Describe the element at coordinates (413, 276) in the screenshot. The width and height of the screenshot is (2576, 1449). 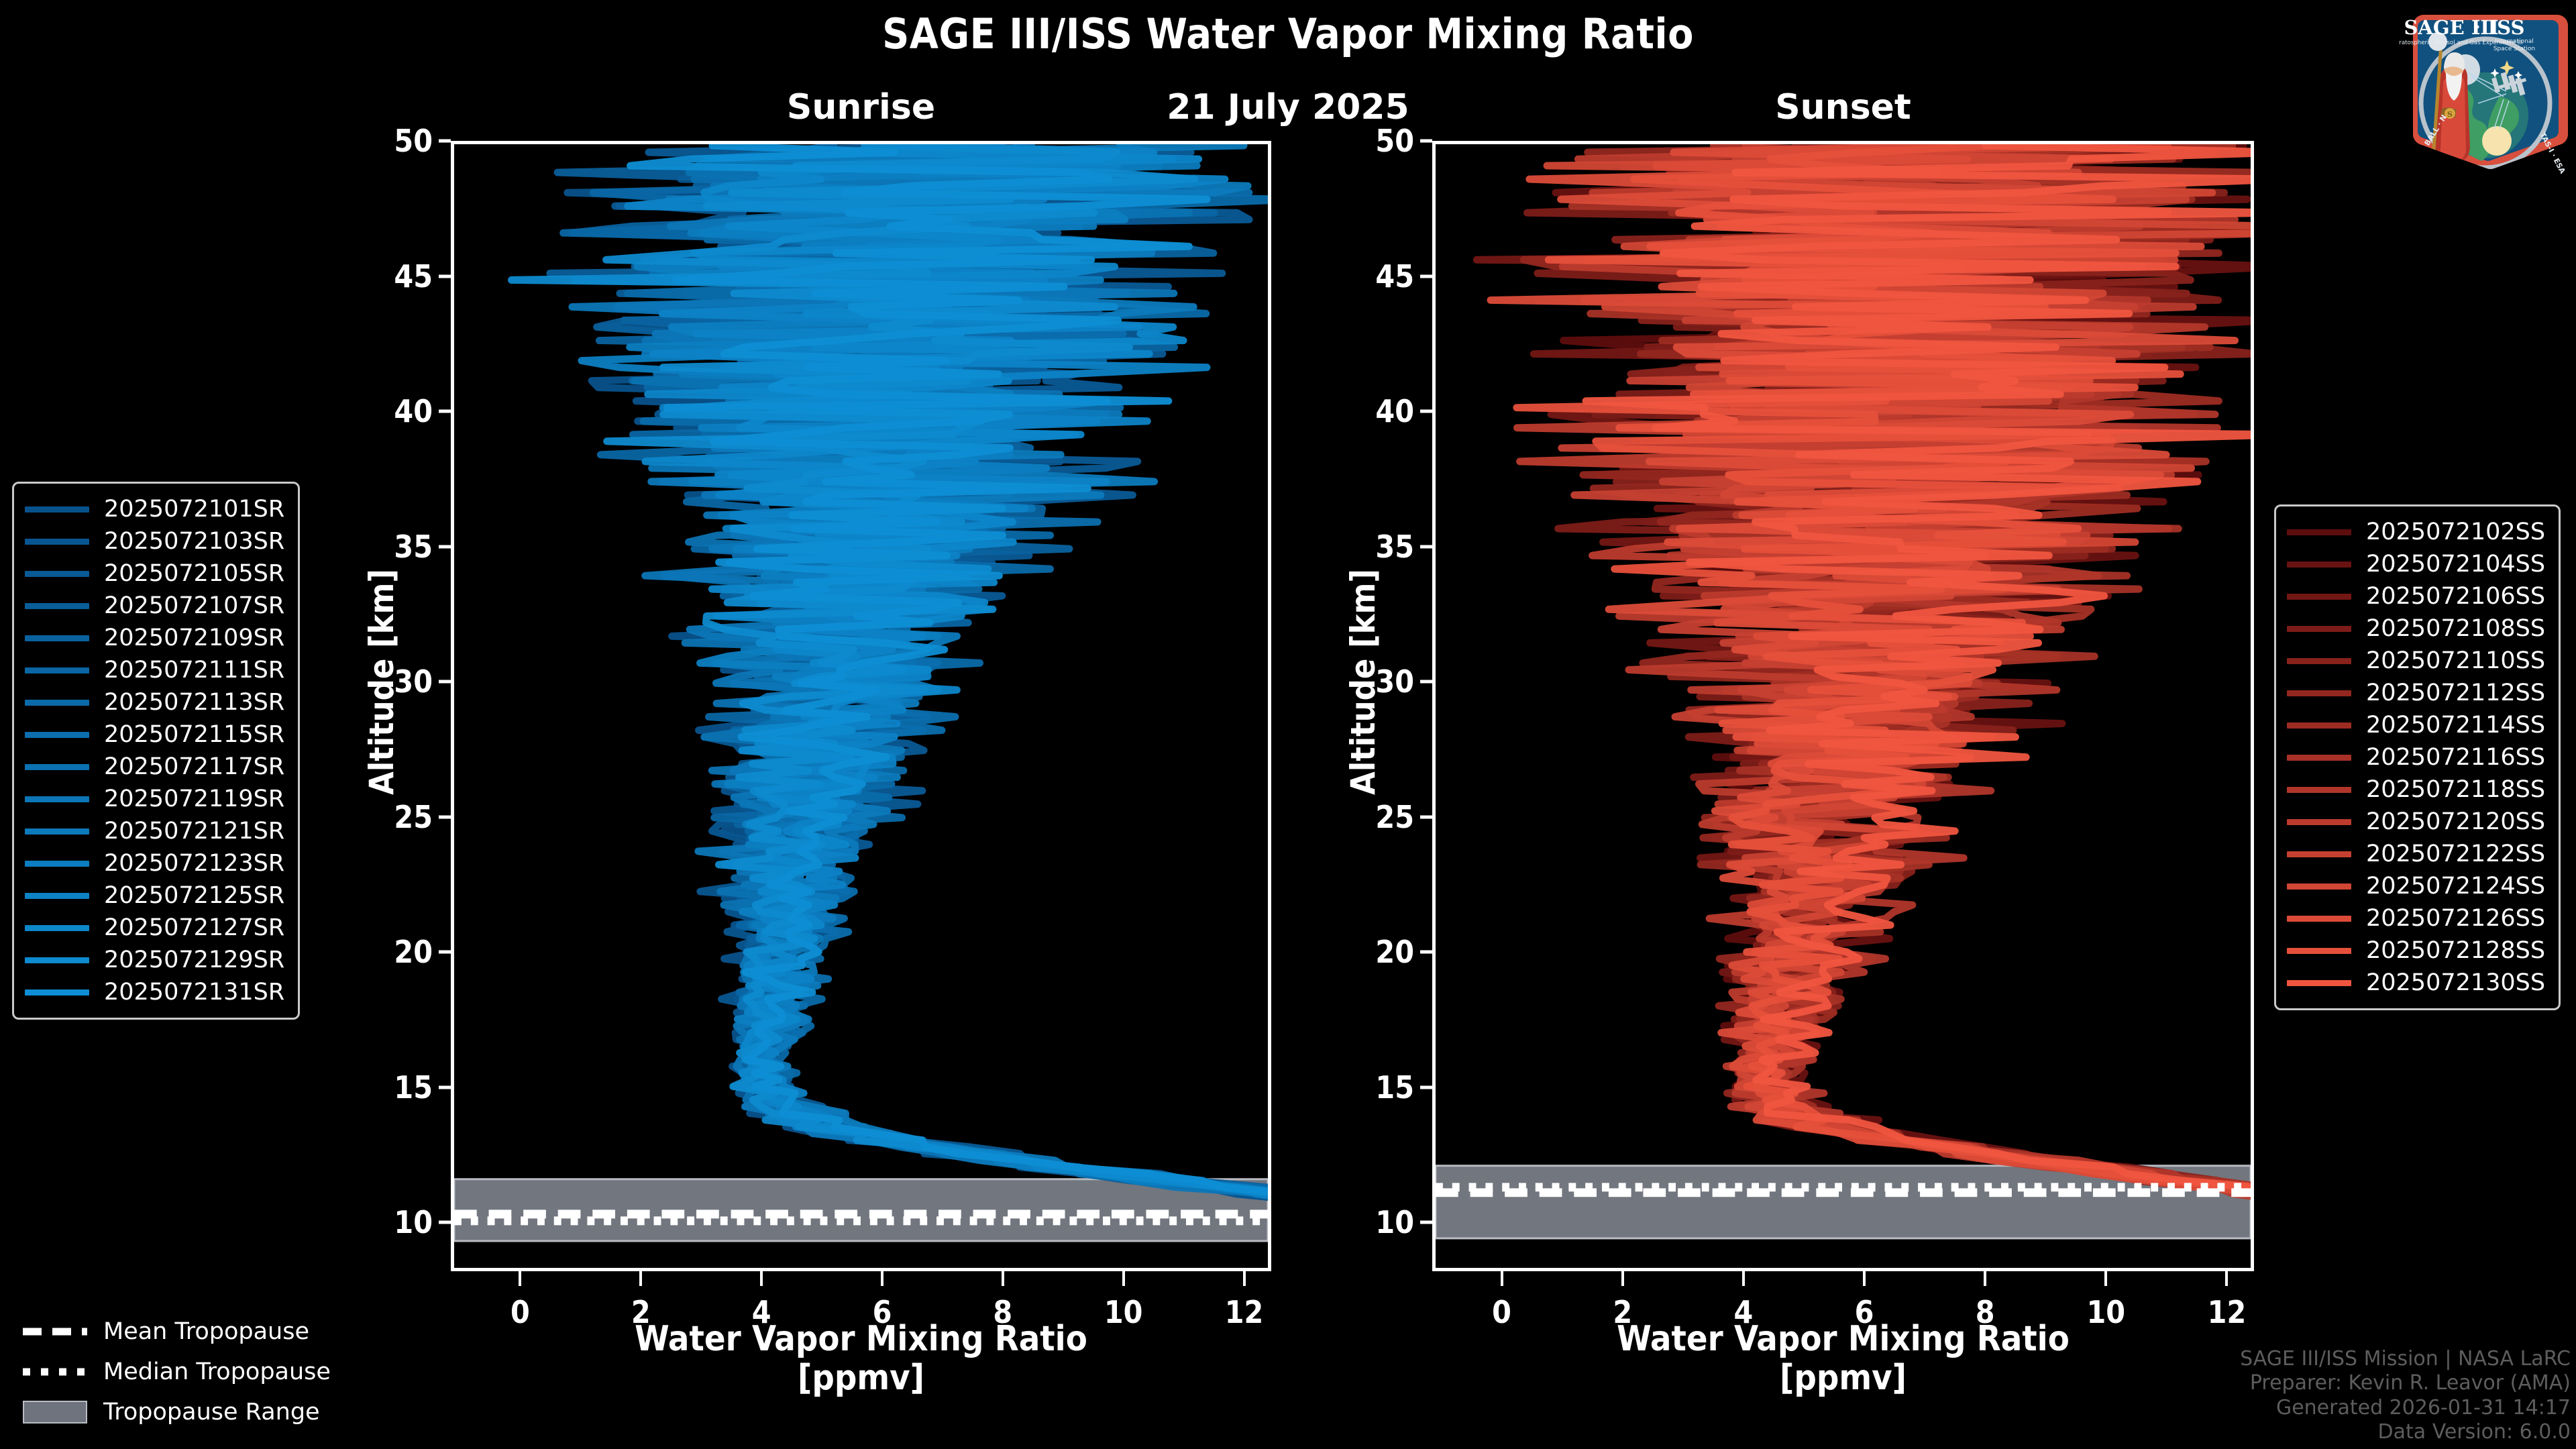
I see `sunrise-y-tick-label: 45` at that location.